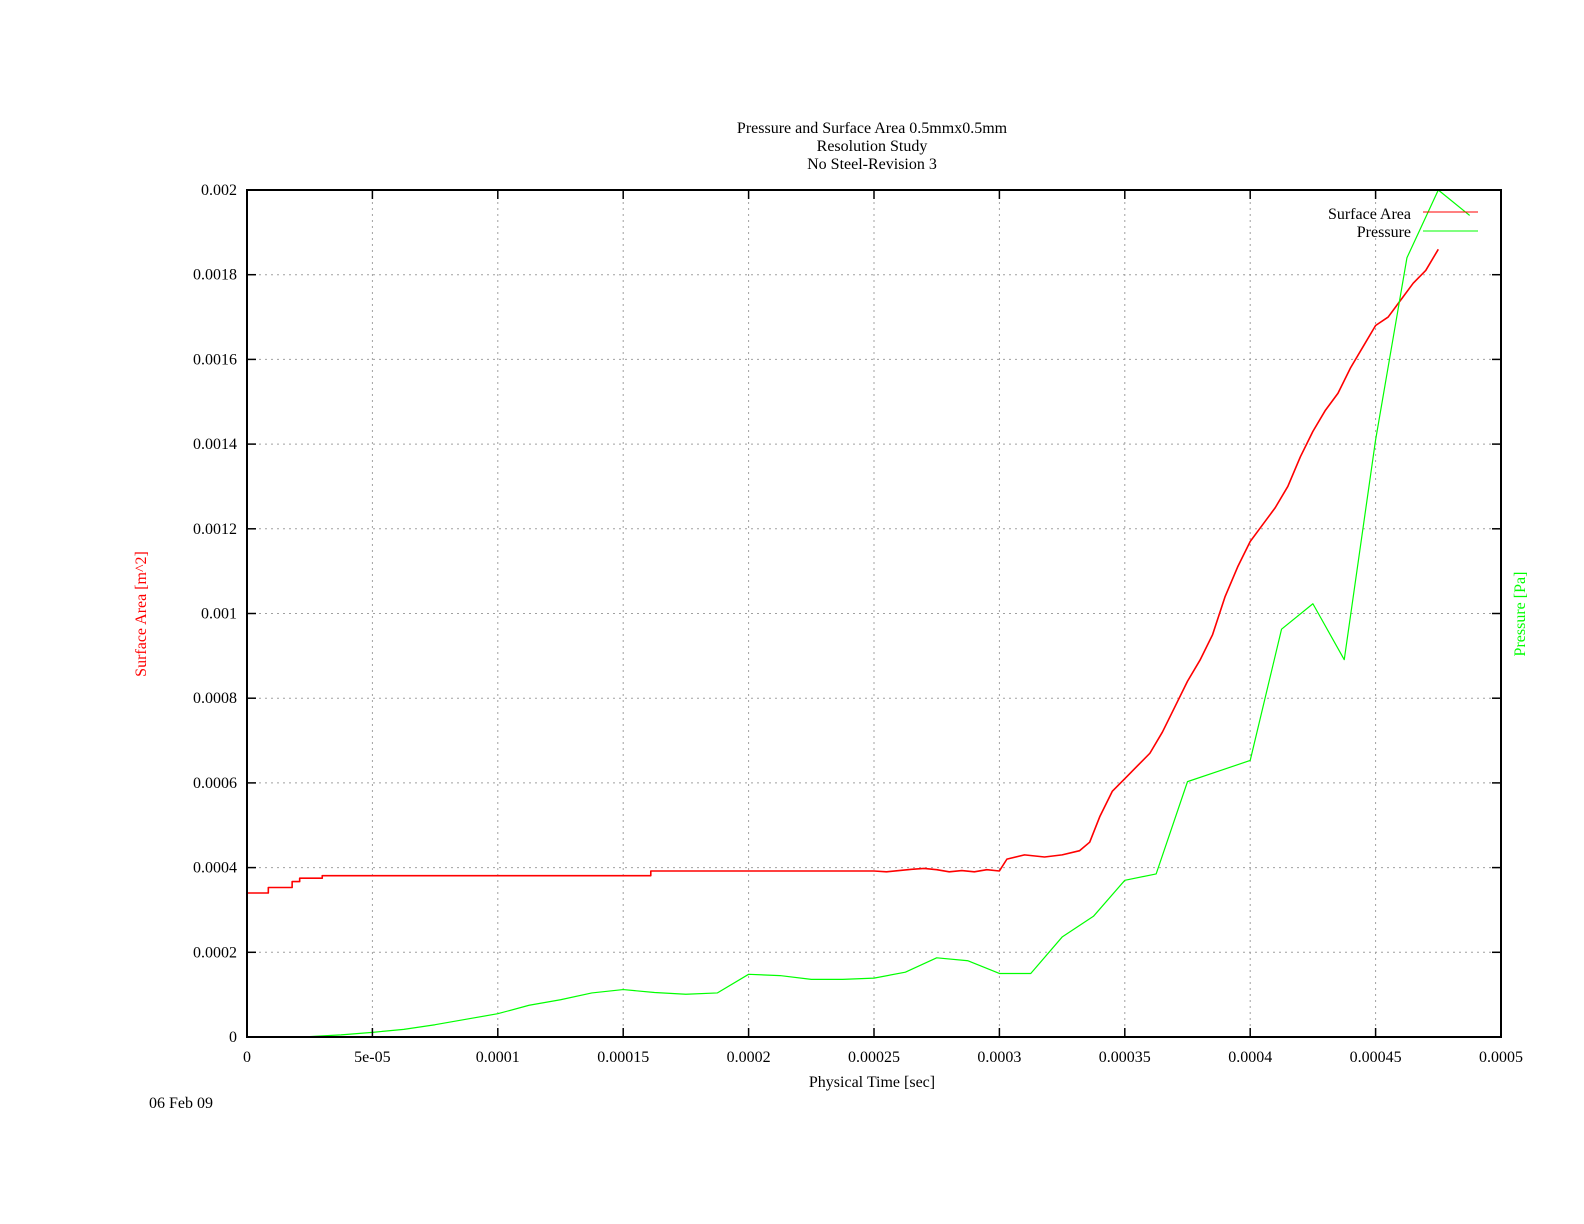  Describe the element at coordinates (215, 275) in the screenshot. I see `y-tick-label: 0.0018` at that location.